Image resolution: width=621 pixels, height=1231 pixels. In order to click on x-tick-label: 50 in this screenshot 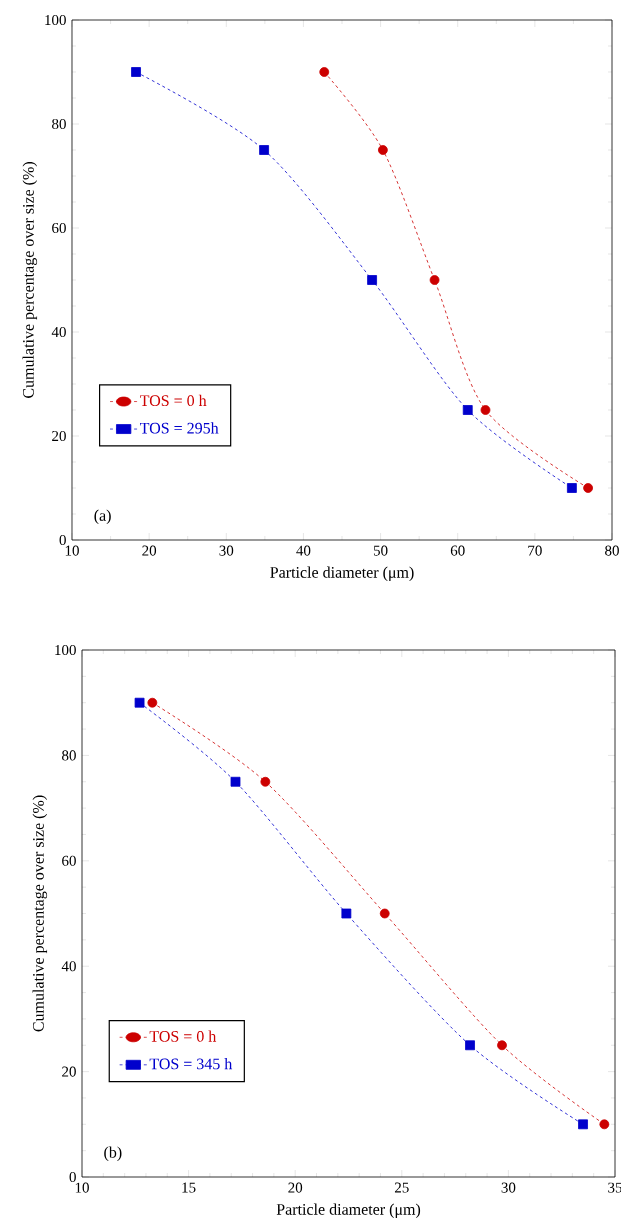, I will do `click(380, 550)`.